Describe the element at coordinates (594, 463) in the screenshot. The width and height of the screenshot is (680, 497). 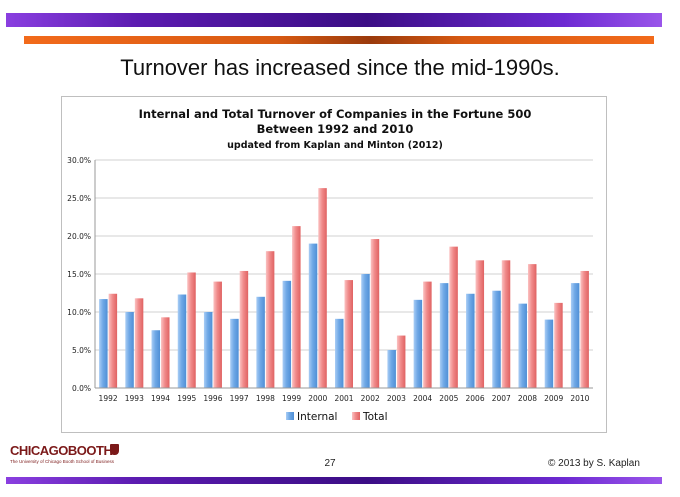
I see `copyright: © 2013 by S. Kaplan` at that location.